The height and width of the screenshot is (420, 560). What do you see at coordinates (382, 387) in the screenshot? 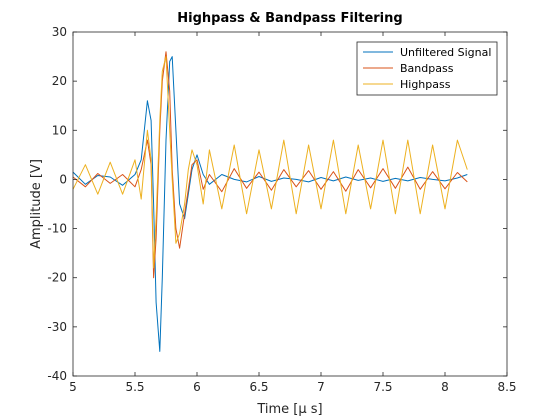
I see `x-tick-label: 7.5` at bounding box center [382, 387].